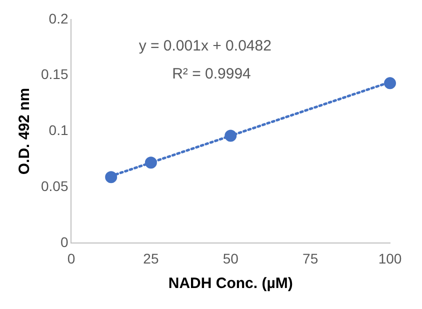 Image resolution: width=422 pixels, height=309 pixels. What do you see at coordinates (58, 18) in the screenshot?
I see `y-tick-label: 0.2` at bounding box center [58, 18].